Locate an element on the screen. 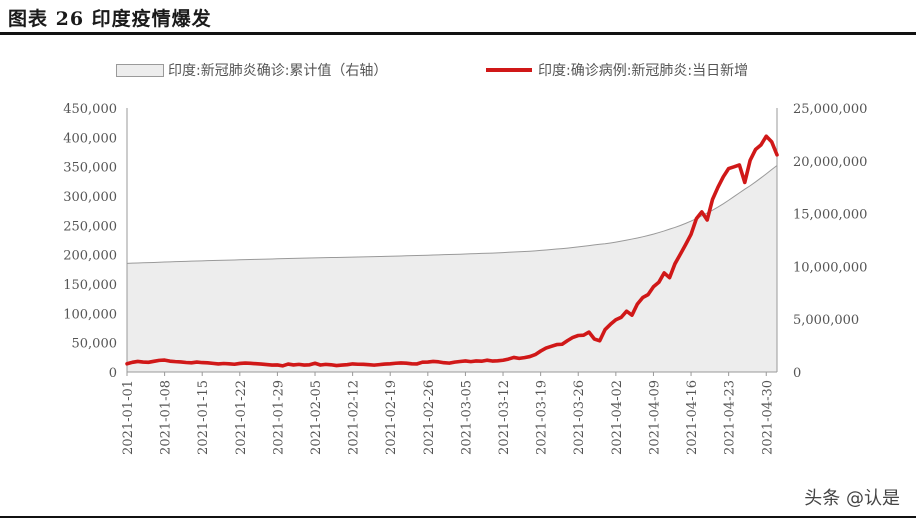 The width and height of the screenshot is (916, 524). x-tick-label: 2021-01-22 is located at coordinates (241, 417).